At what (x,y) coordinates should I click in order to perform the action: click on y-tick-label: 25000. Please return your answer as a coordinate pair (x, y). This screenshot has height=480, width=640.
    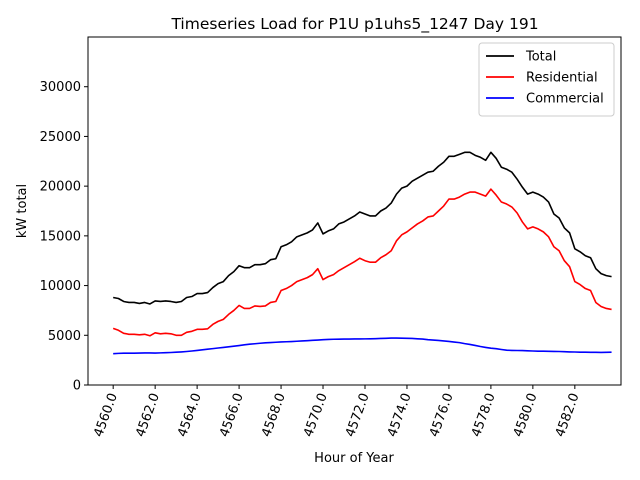
    Looking at the image, I should click on (60, 137).